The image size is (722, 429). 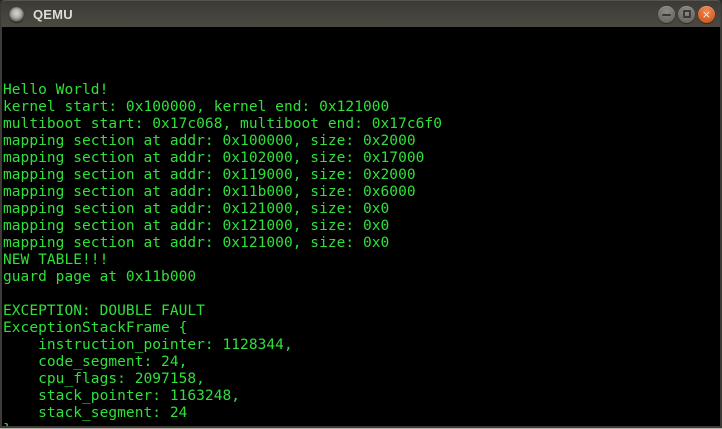 I want to click on terminal-line: stack_pointer: 1163248,, so click(x=122, y=396).